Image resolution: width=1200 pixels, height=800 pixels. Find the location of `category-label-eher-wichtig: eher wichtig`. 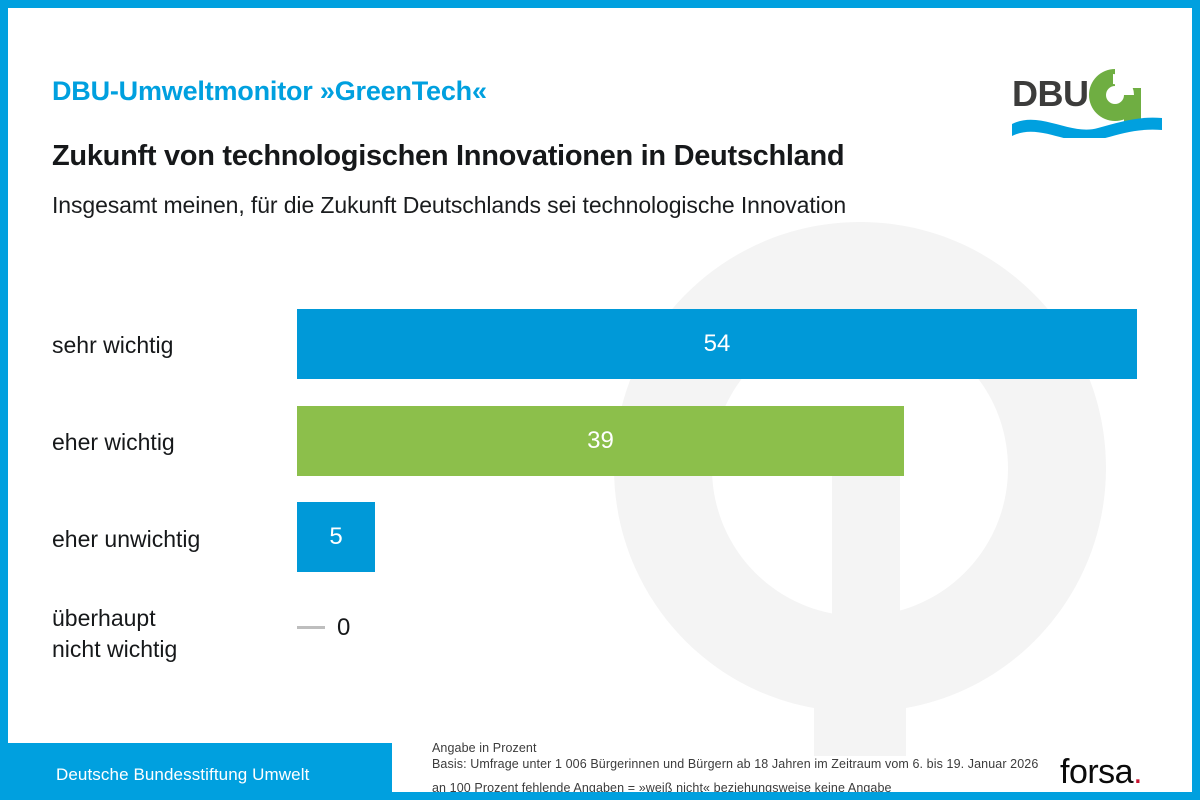

category-label-eher-wichtig: eher wichtig is located at coordinates (113, 442).